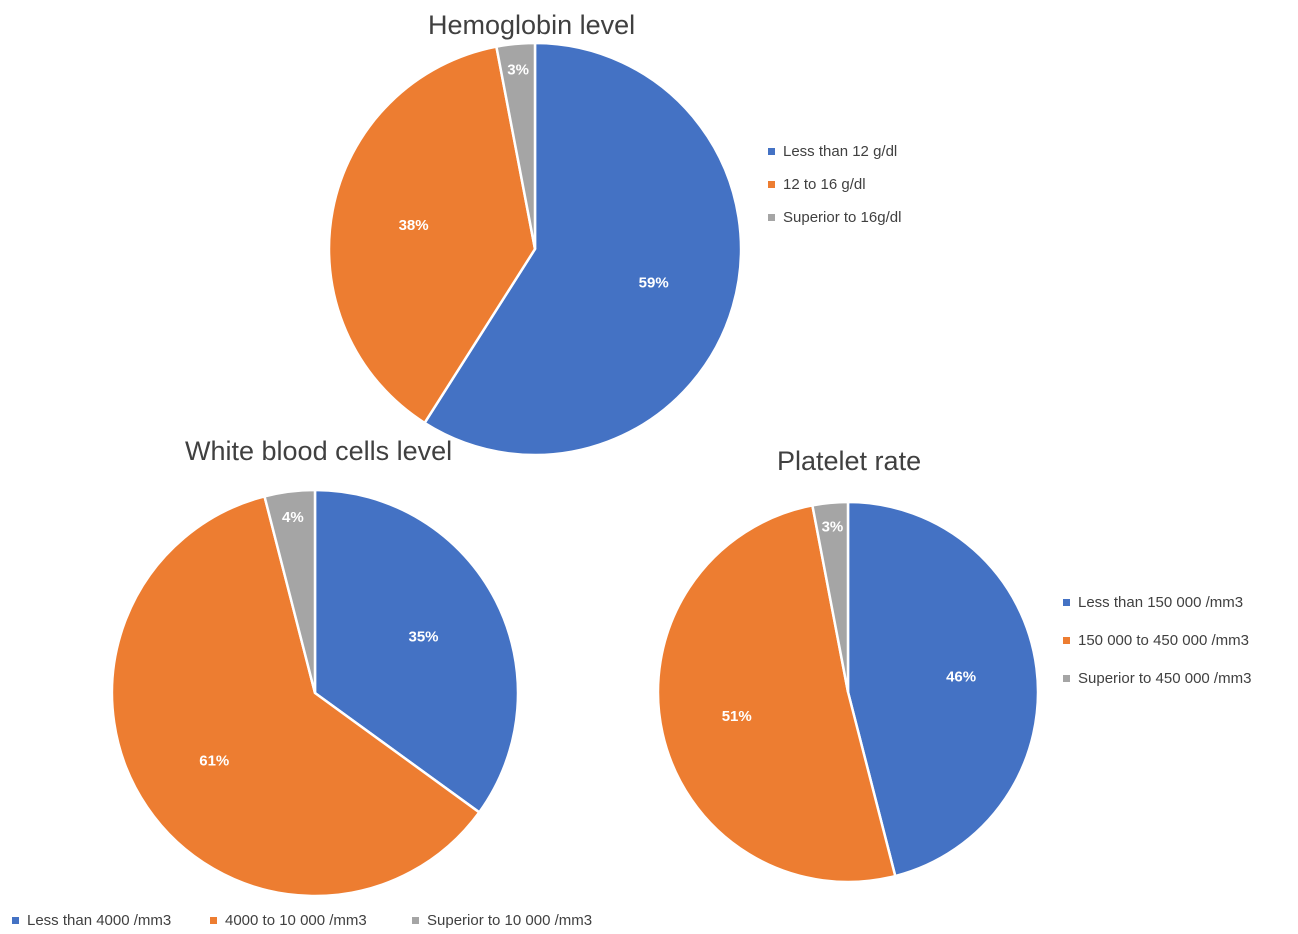  Describe the element at coordinates (654, 282) in the screenshot. I see `hemoglobin-data-label-blue: 59%` at that location.